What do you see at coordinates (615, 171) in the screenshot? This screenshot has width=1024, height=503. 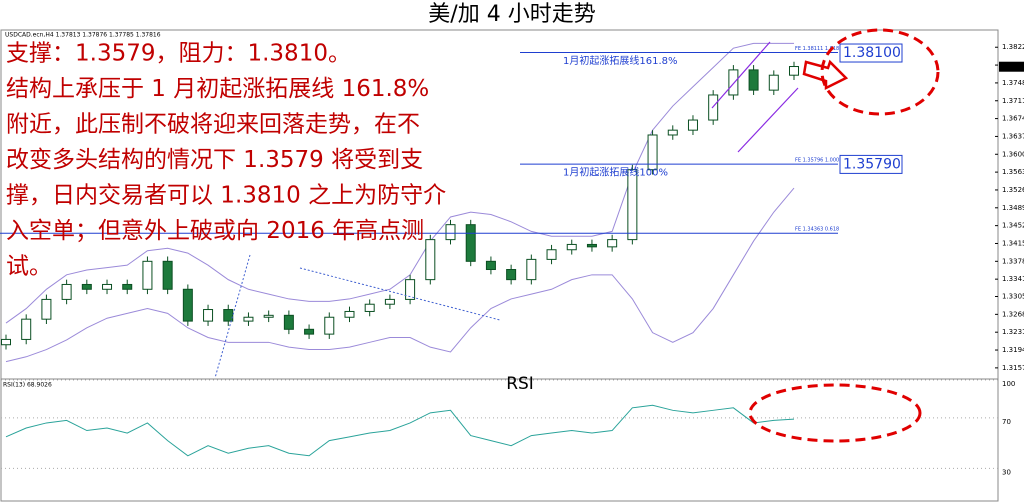 I see `callout-note: 1月初起涨拓展线100%` at bounding box center [615, 171].